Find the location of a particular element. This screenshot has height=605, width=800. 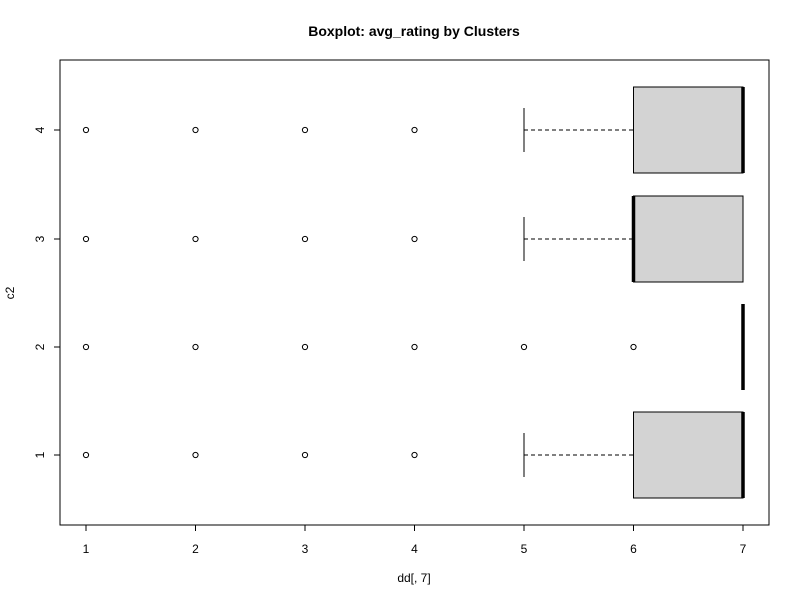

y-tick-label-4: 4 is located at coordinates (40, 129).